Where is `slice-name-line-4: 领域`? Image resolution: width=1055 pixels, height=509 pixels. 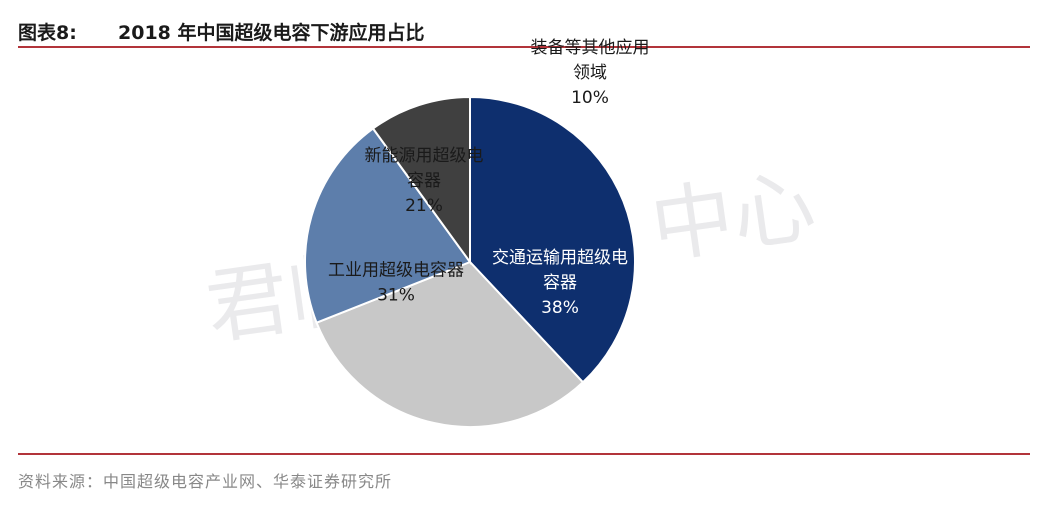
slice-name-line-4: 领域 is located at coordinates (590, 73).